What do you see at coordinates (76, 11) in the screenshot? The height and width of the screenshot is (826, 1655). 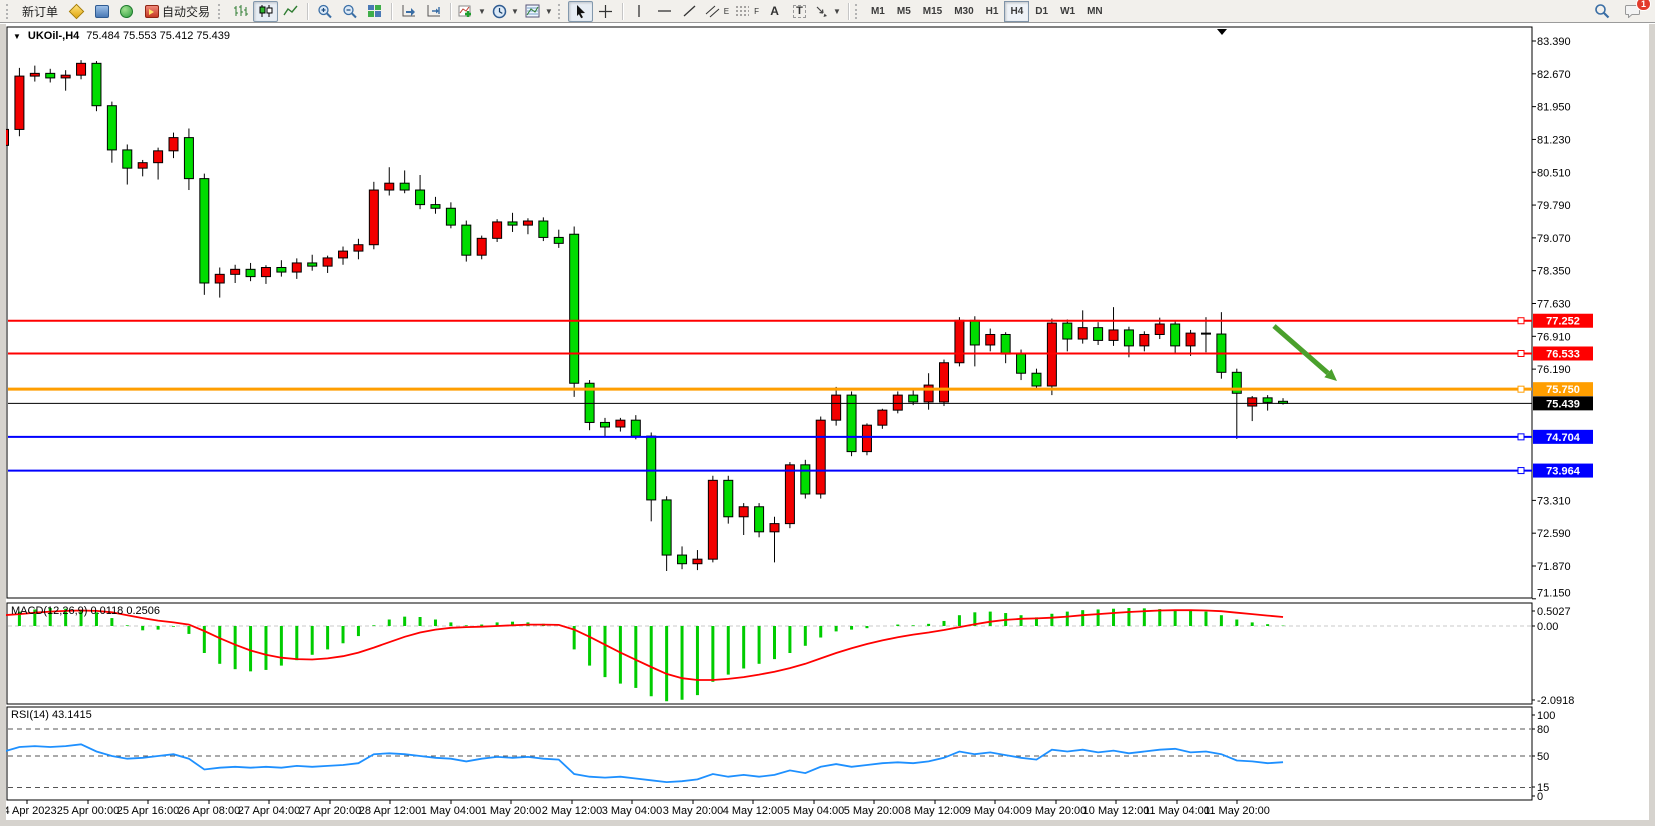 I see `metaeditor-button` at bounding box center [76, 11].